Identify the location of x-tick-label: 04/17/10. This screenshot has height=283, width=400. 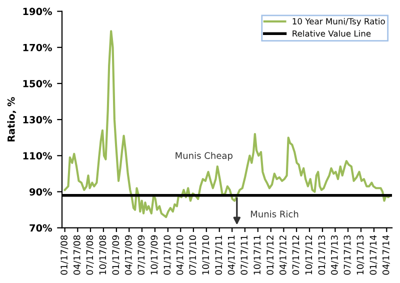
(180, 255).